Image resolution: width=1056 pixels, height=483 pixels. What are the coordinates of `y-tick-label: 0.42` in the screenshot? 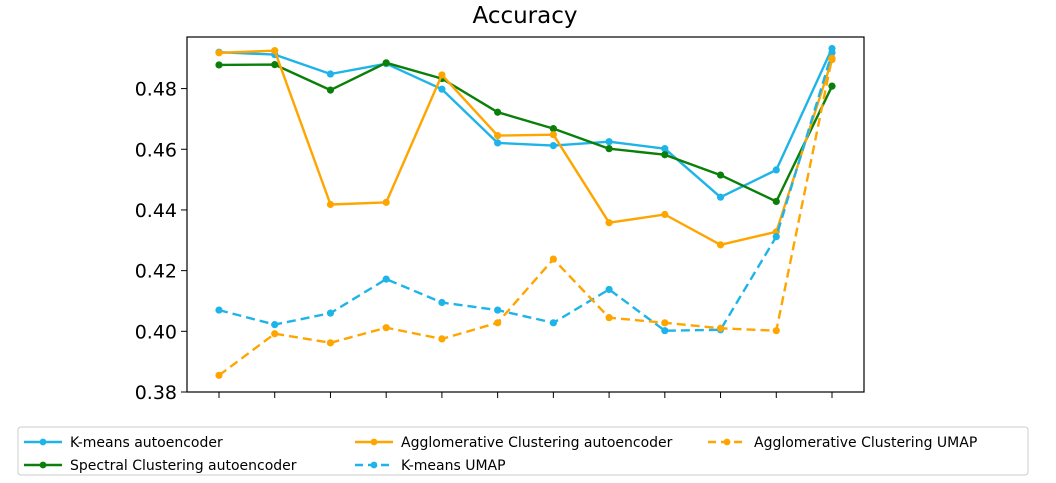 It's located at (156, 272).